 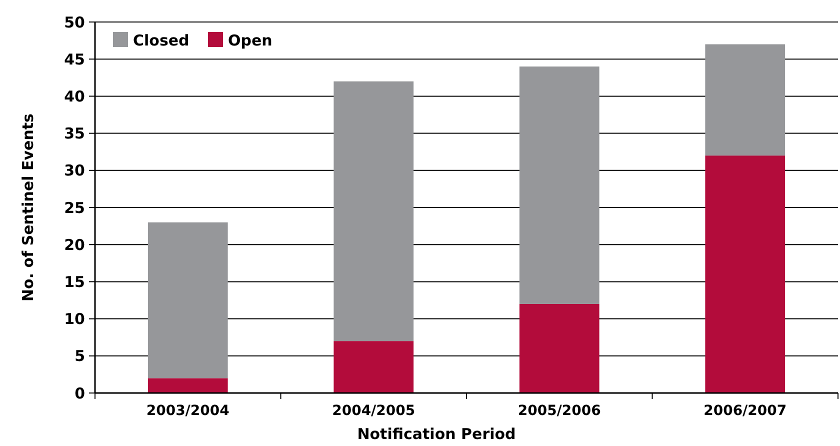 I want to click on y-tick-label: 45, so click(x=74, y=59).